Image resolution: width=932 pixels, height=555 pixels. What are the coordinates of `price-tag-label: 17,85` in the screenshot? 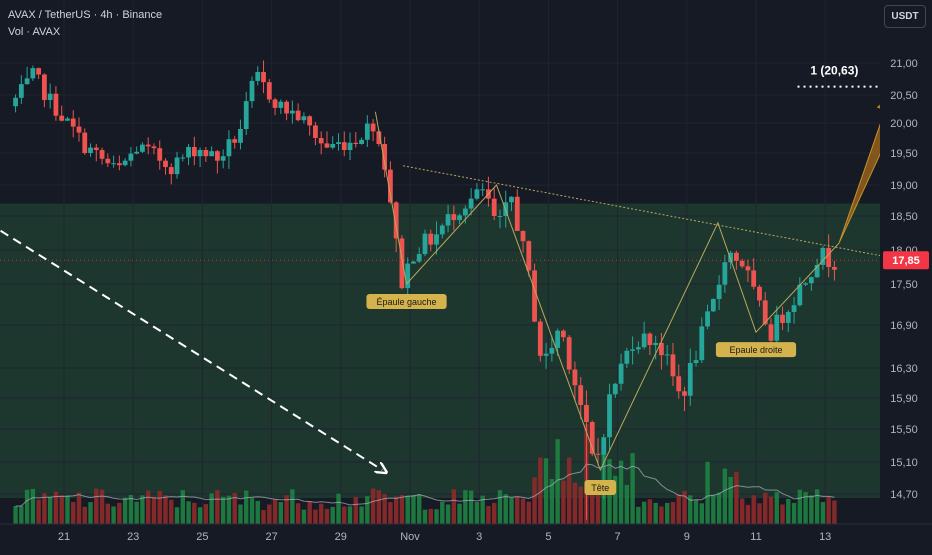 It's located at (906, 261).